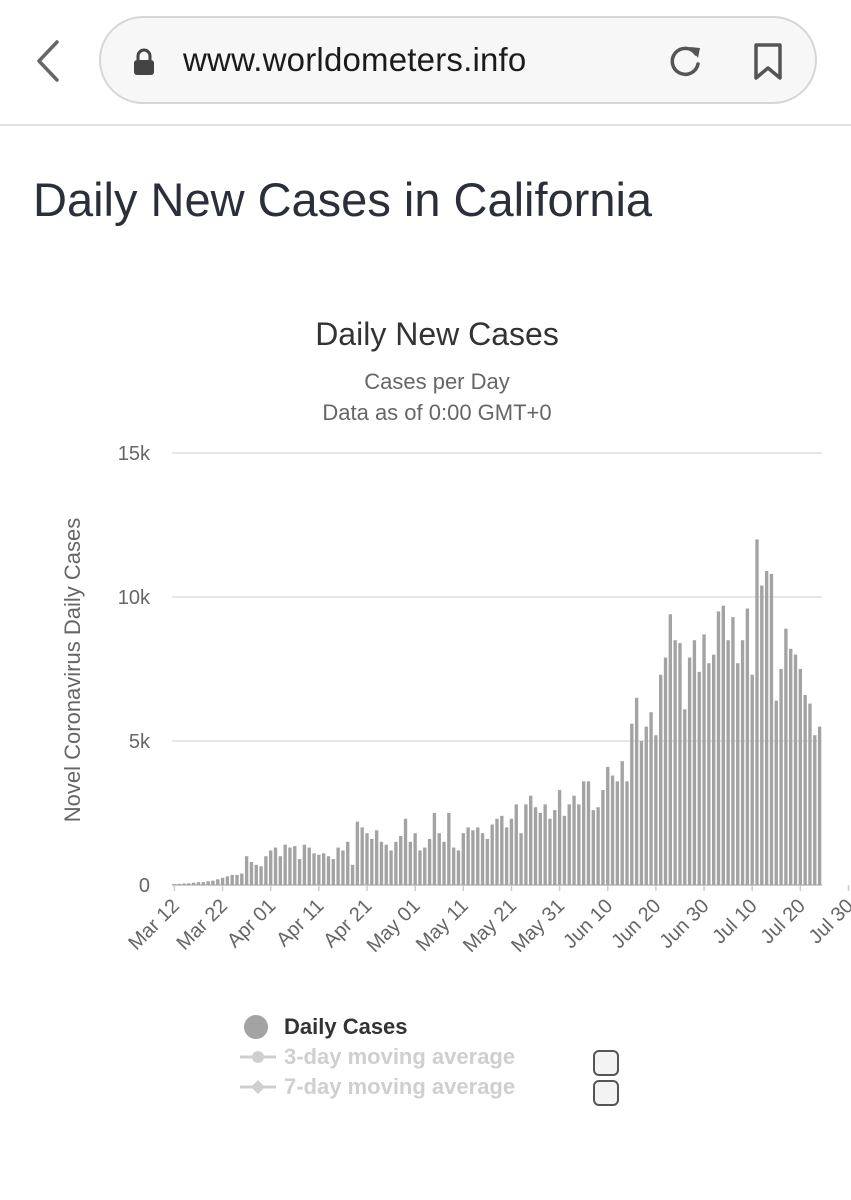 Image resolution: width=851 pixels, height=1200 pixels. Describe the element at coordinates (355, 59) in the screenshot. I see `url-text: www.worldometers.info` at that location.